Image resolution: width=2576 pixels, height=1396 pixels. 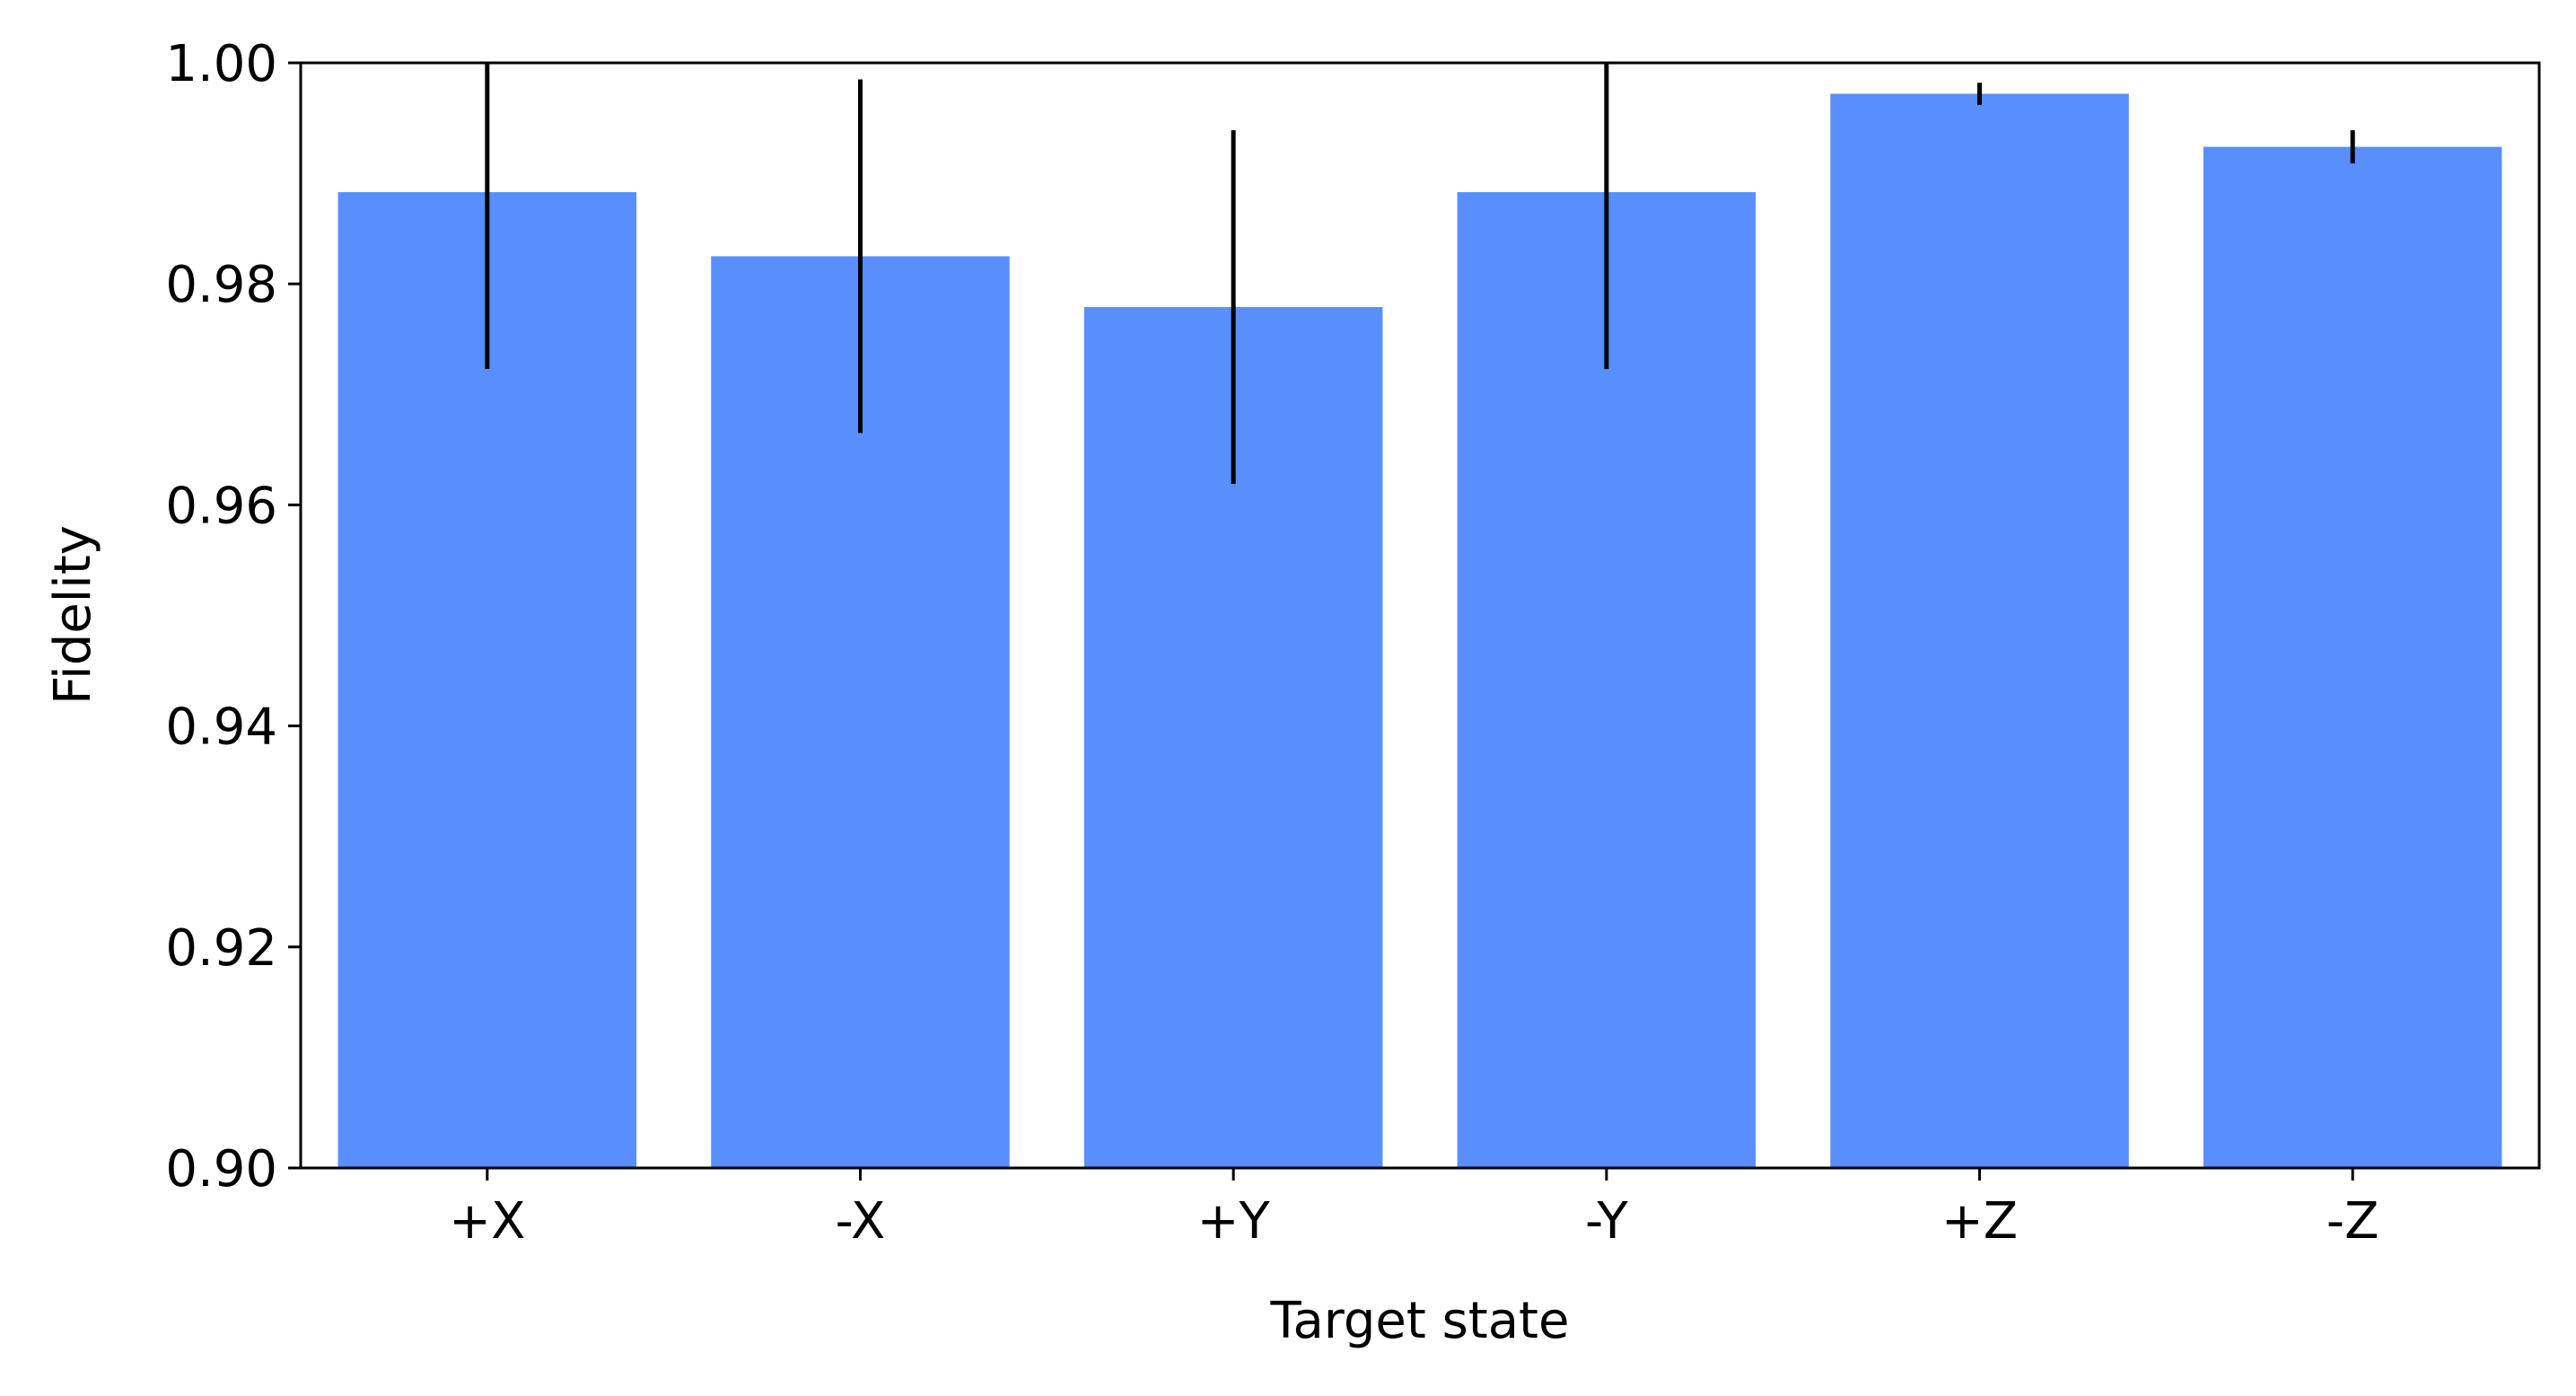 I want to click on x-tick-label: -Y, so click(x=1607, y=1221).